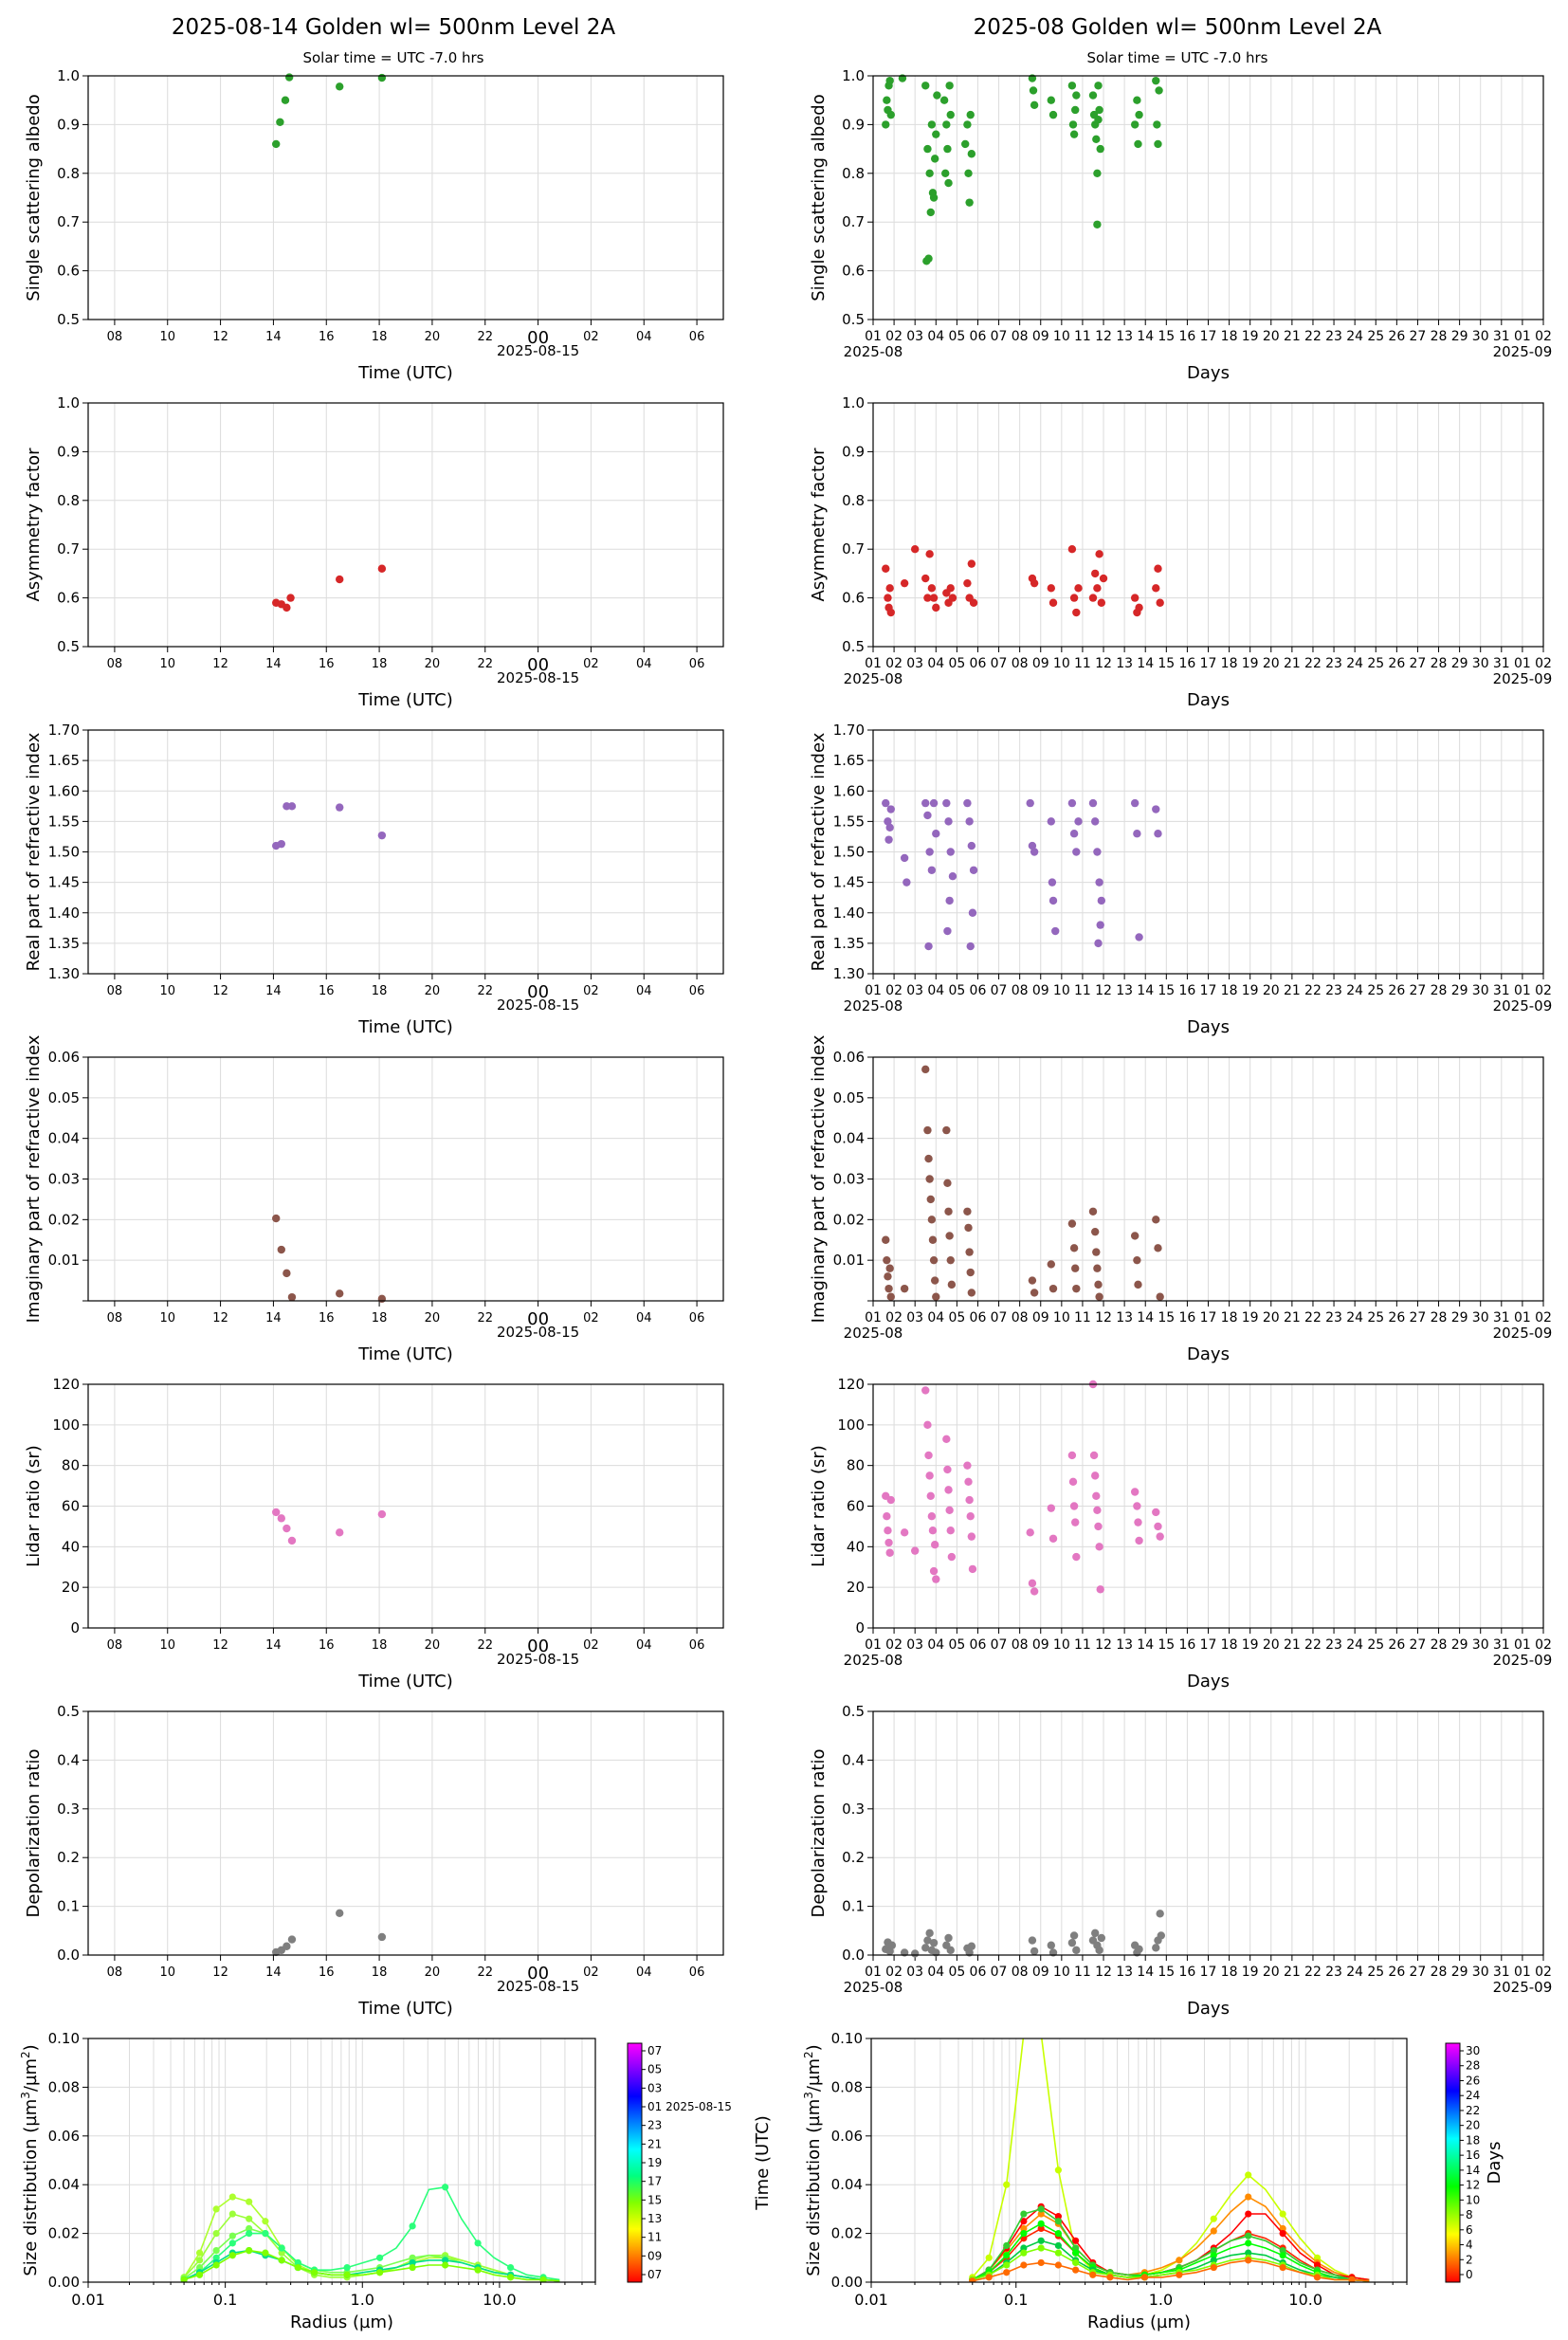  What do you see at coordinates (392, 57) in the screenshot?
I see `left-figure-subtitle: Solar time = UTC -7.0 hrs` at bounding box center [392, 57].